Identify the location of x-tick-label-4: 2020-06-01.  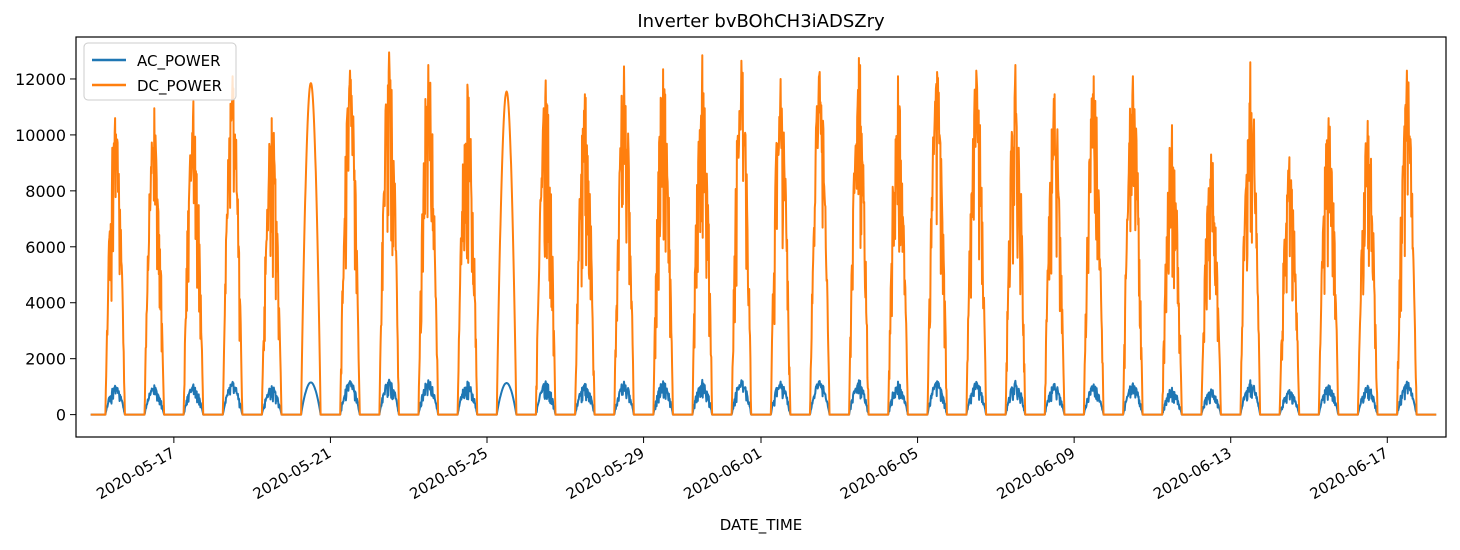
(722, 473).